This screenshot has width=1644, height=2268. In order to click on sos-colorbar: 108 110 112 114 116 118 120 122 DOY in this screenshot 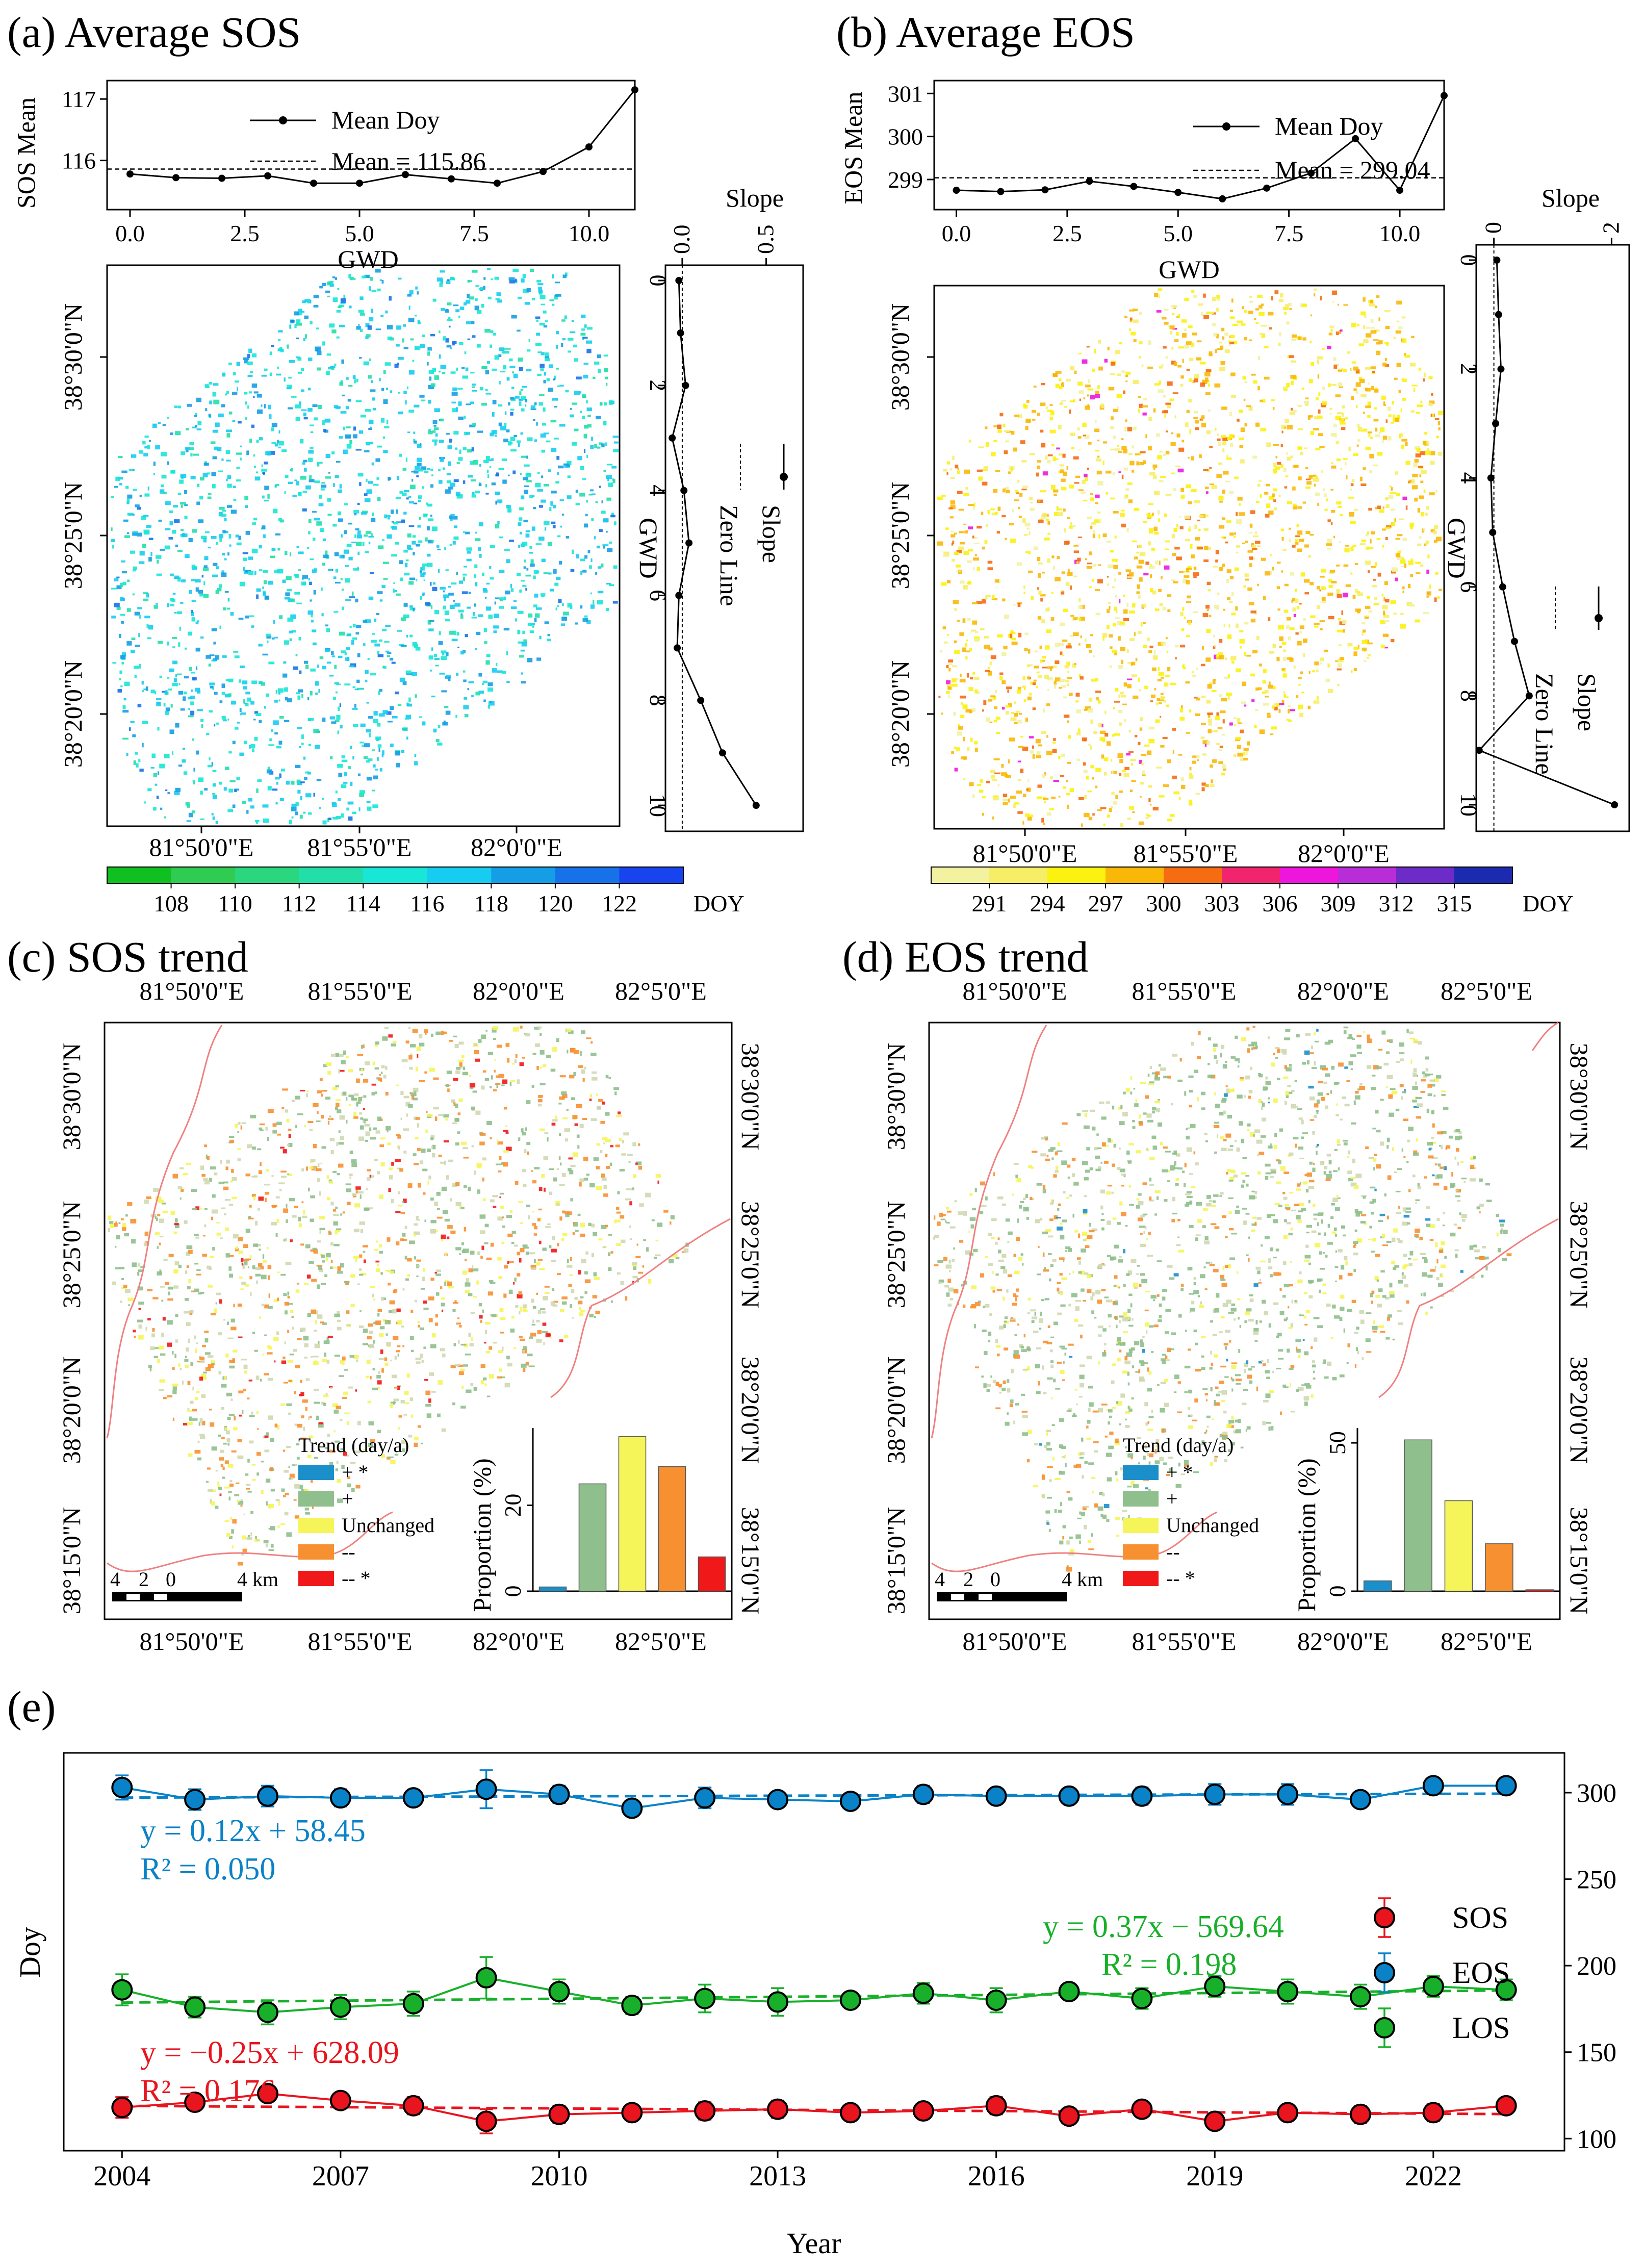, I will do `click(425, 891)`.